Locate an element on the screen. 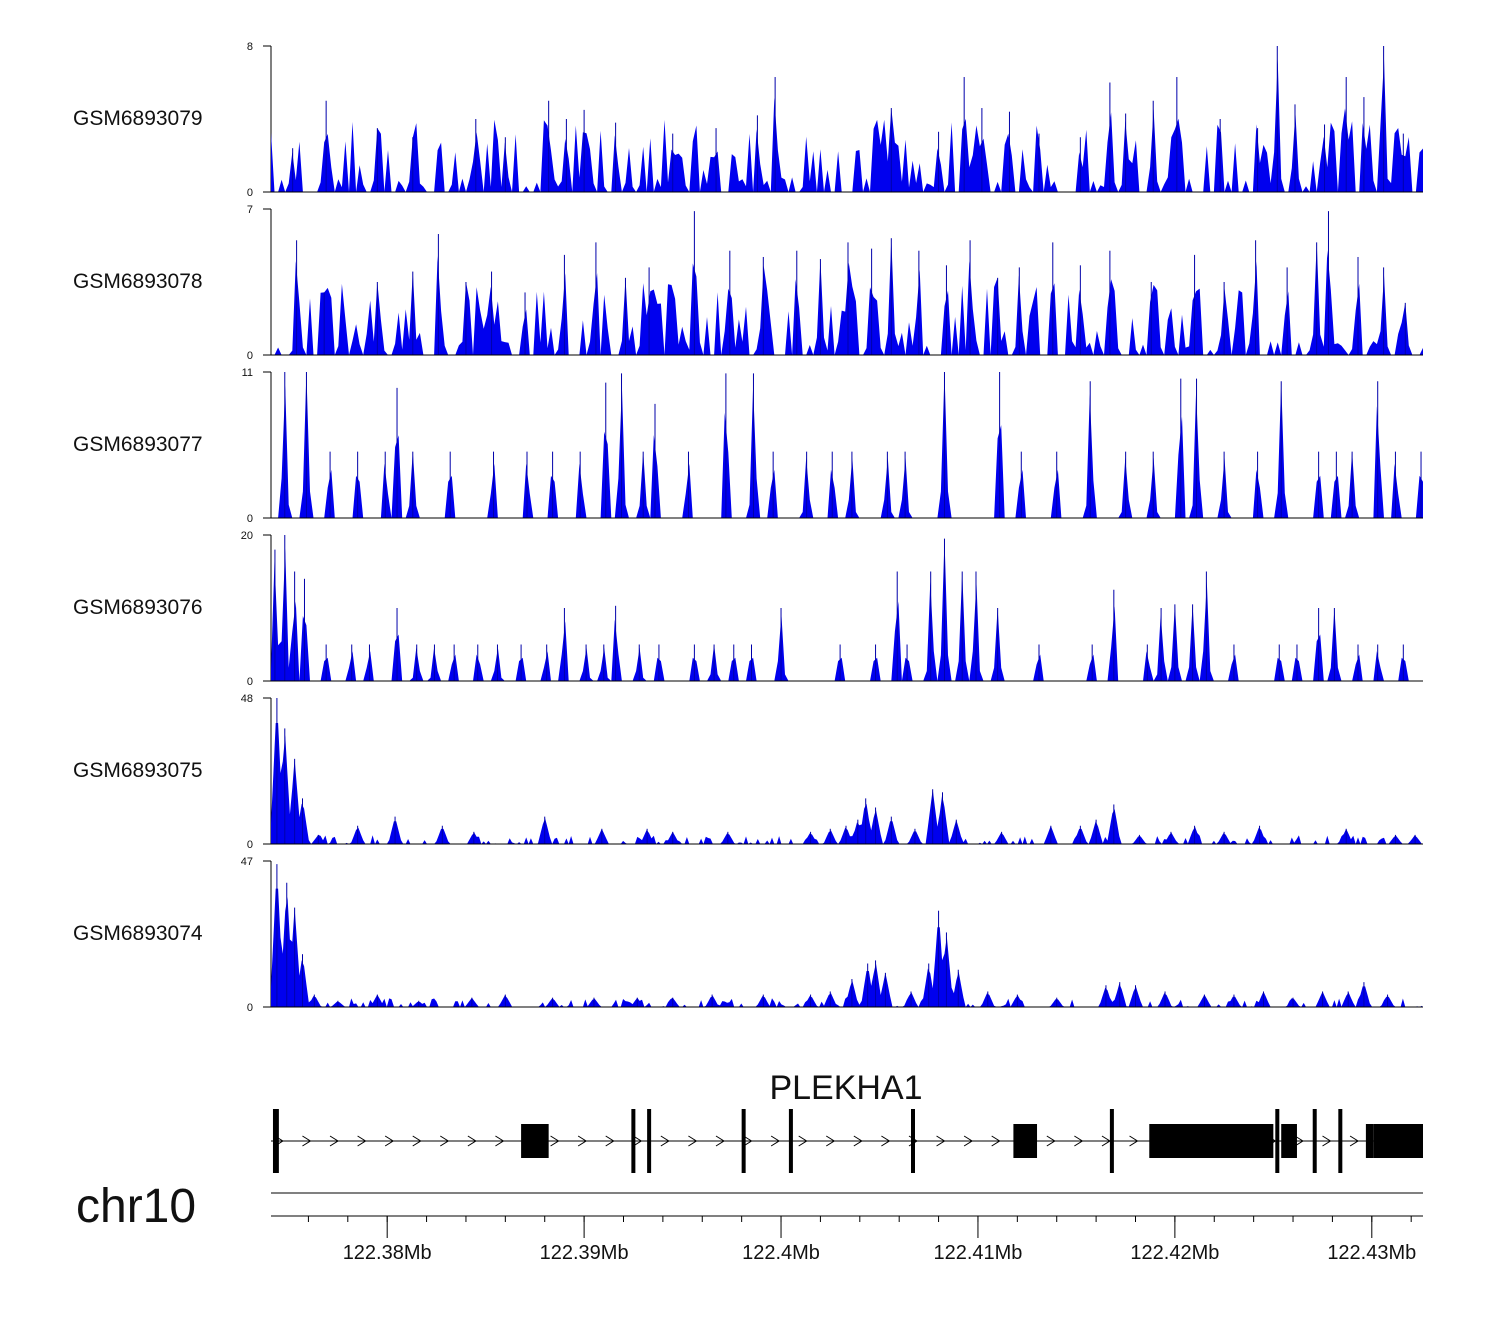  track-GSM6893075: GSM6893075 48 0 is located at coordinates (748, 772).